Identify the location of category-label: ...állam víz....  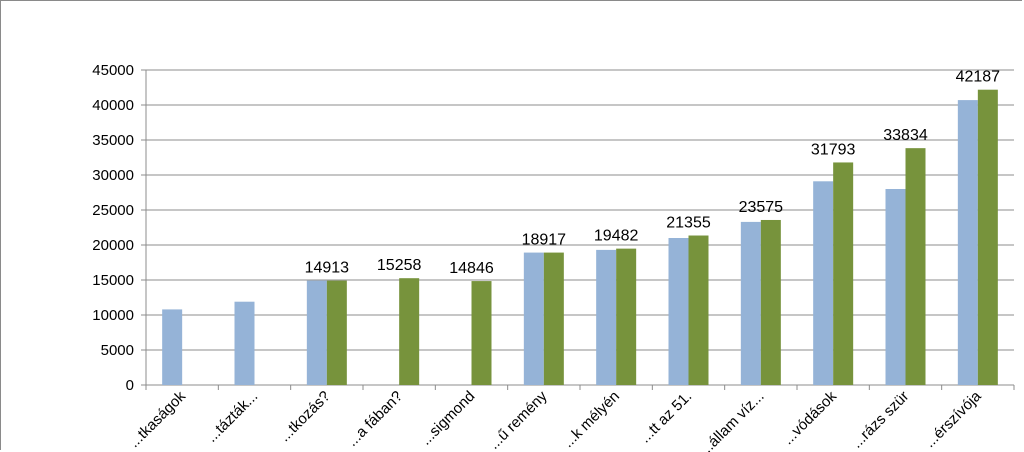
(732, 420).